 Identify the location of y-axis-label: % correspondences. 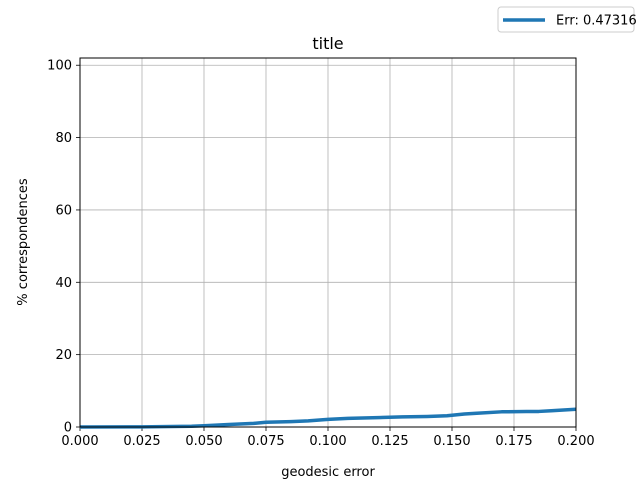
(23, 242).